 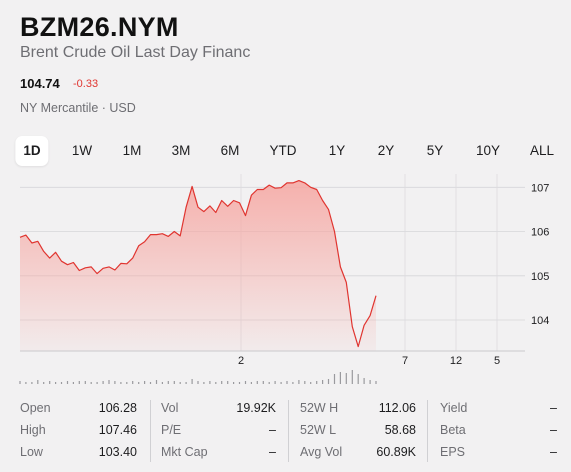 I want to click on stat-pe: P/E –, so click(x=218, y=431).